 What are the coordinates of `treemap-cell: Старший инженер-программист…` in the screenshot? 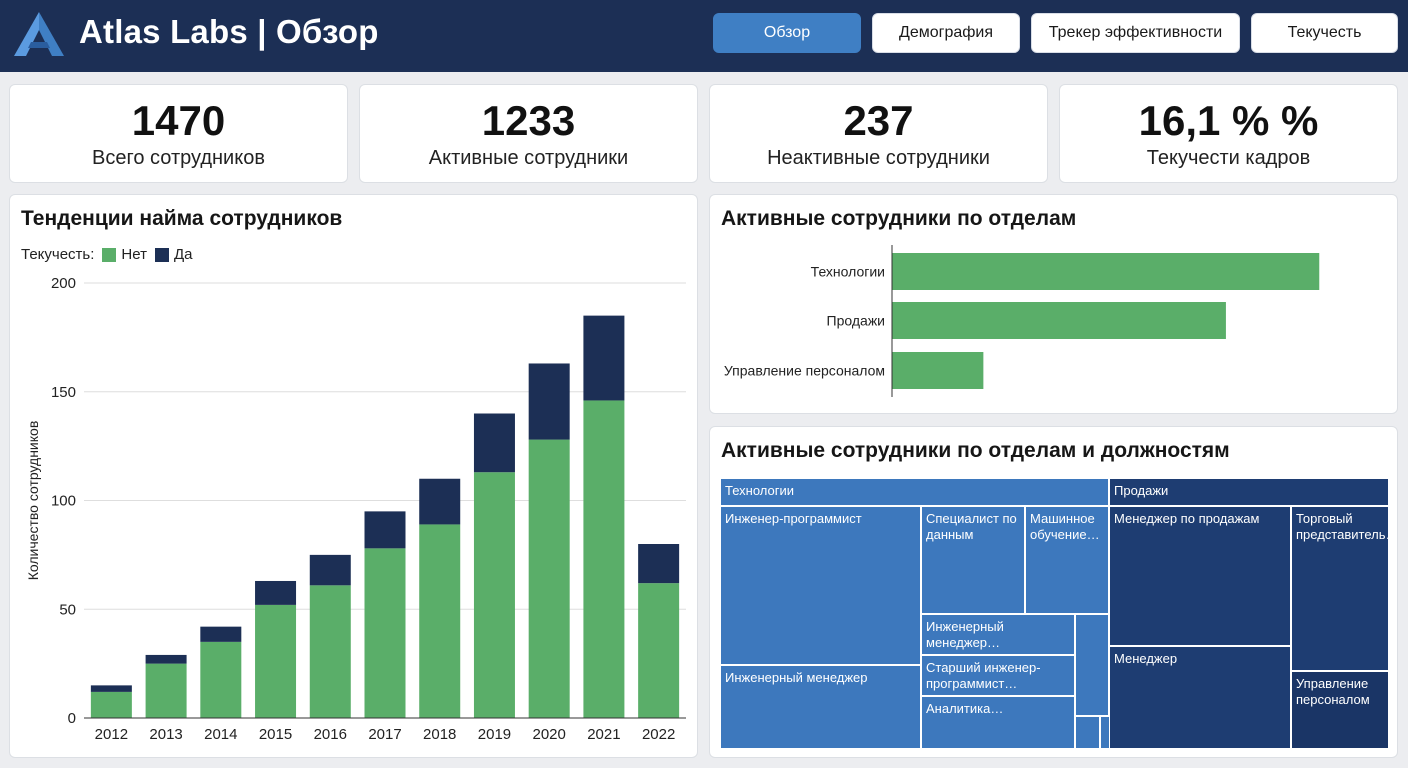 It's located at (998, 675).